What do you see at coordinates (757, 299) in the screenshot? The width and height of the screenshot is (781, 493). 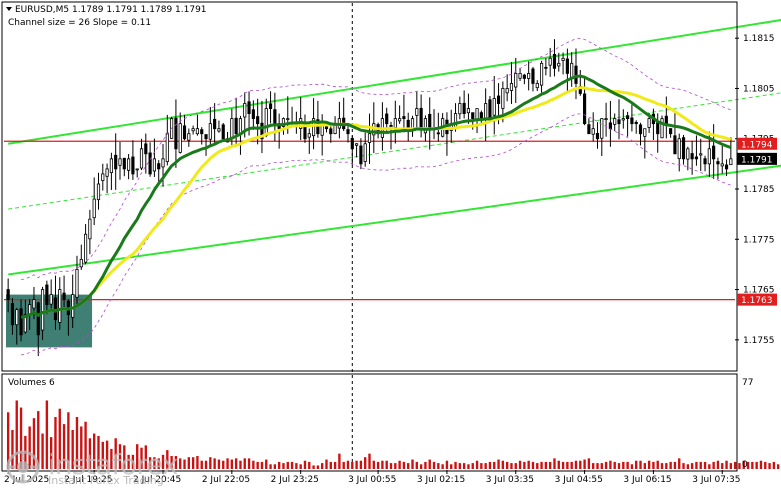 I see `price-tag-box` at bounding box center [757, 299].